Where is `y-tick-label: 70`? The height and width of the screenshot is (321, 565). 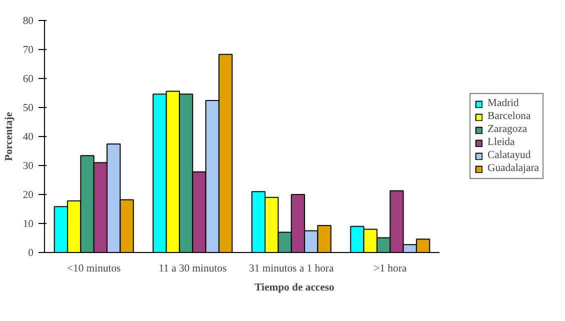 y-tick-label: 70 is located at coordinates (28, 50).